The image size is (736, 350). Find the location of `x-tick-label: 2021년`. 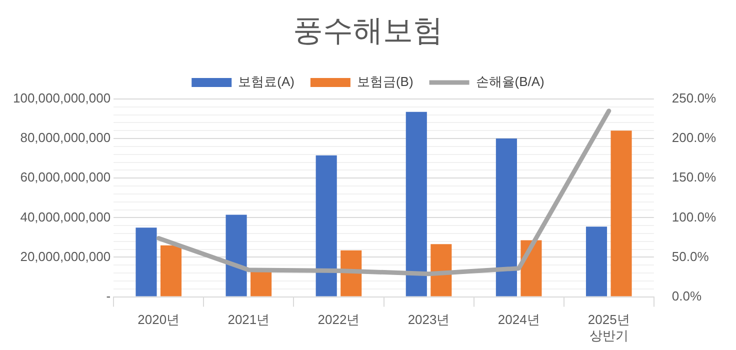

x-tick-label: 2021년 is located at coordinates (249, 320).